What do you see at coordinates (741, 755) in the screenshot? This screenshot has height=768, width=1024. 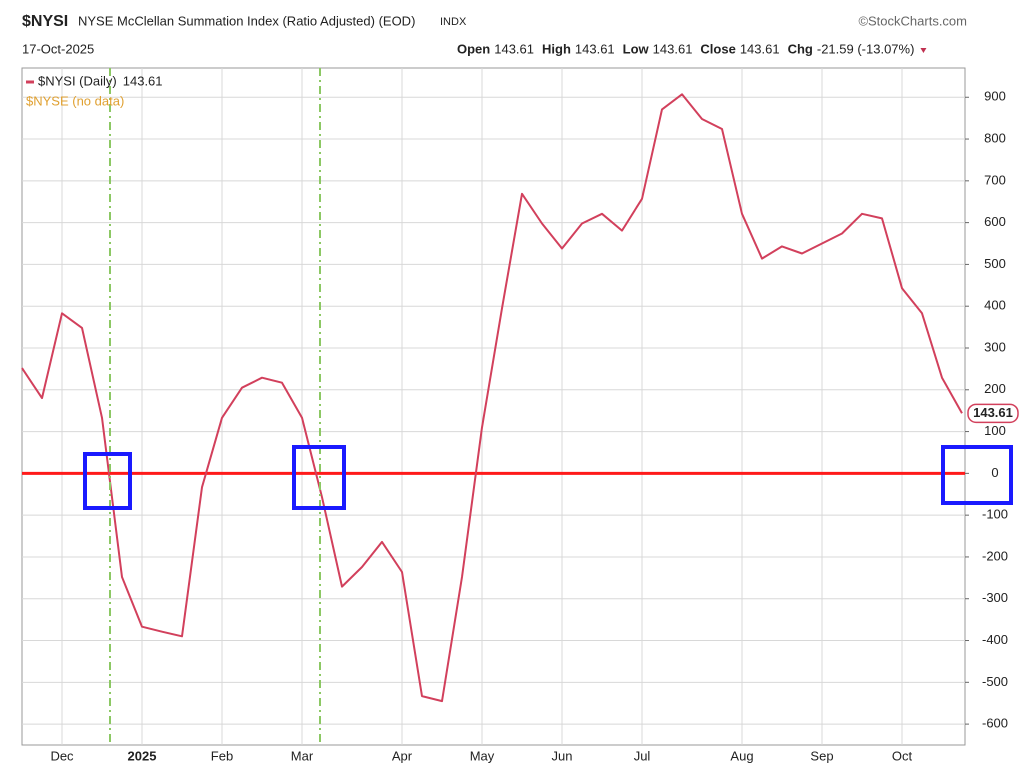 I see `x-tick-label: Aug` at bounding box center [741, 755].